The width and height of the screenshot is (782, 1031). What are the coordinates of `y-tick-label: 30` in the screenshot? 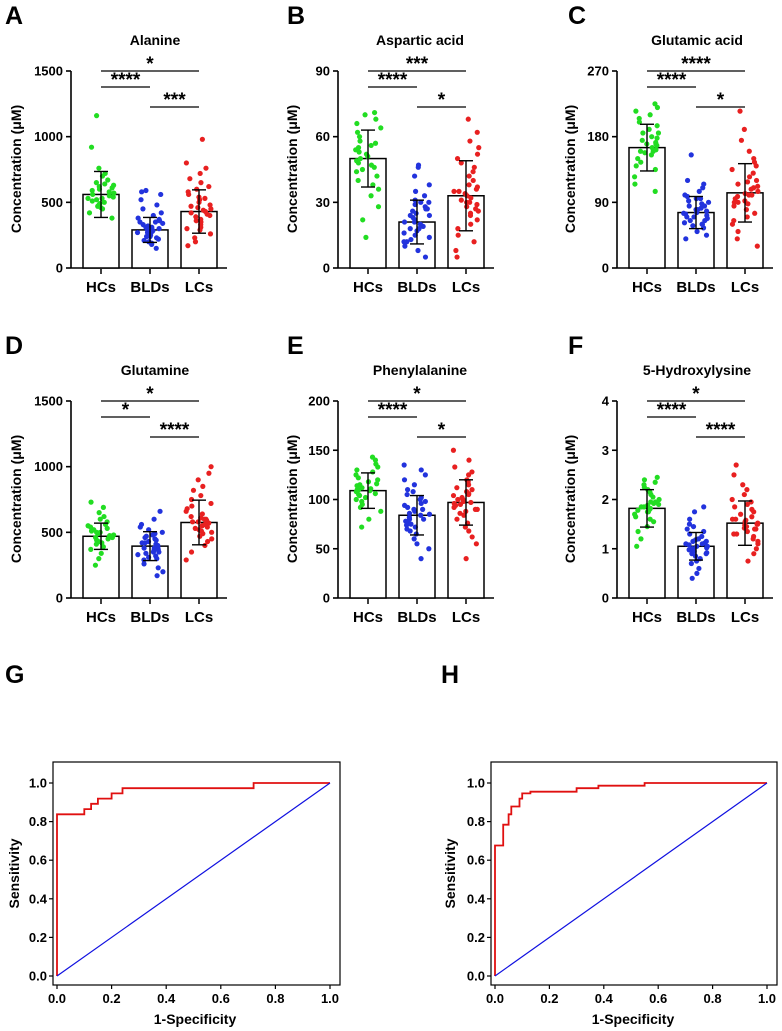 It's located at (323, 202).